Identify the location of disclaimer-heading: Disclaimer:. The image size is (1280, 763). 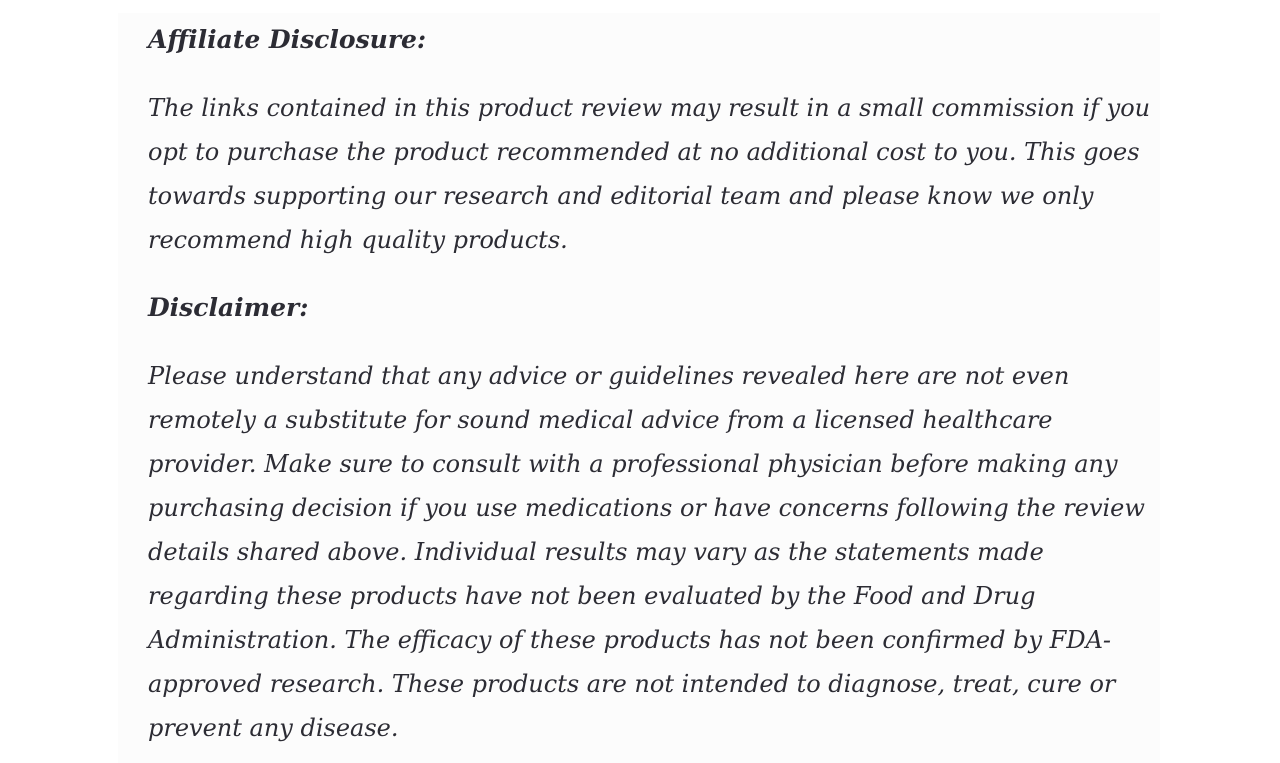
(228, 307).